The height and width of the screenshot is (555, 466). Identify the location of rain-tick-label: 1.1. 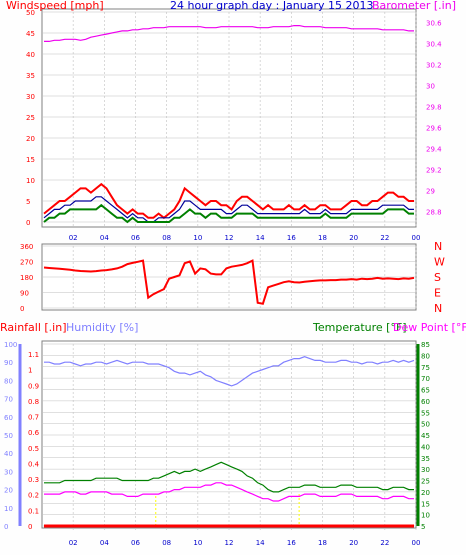
(33, 355).